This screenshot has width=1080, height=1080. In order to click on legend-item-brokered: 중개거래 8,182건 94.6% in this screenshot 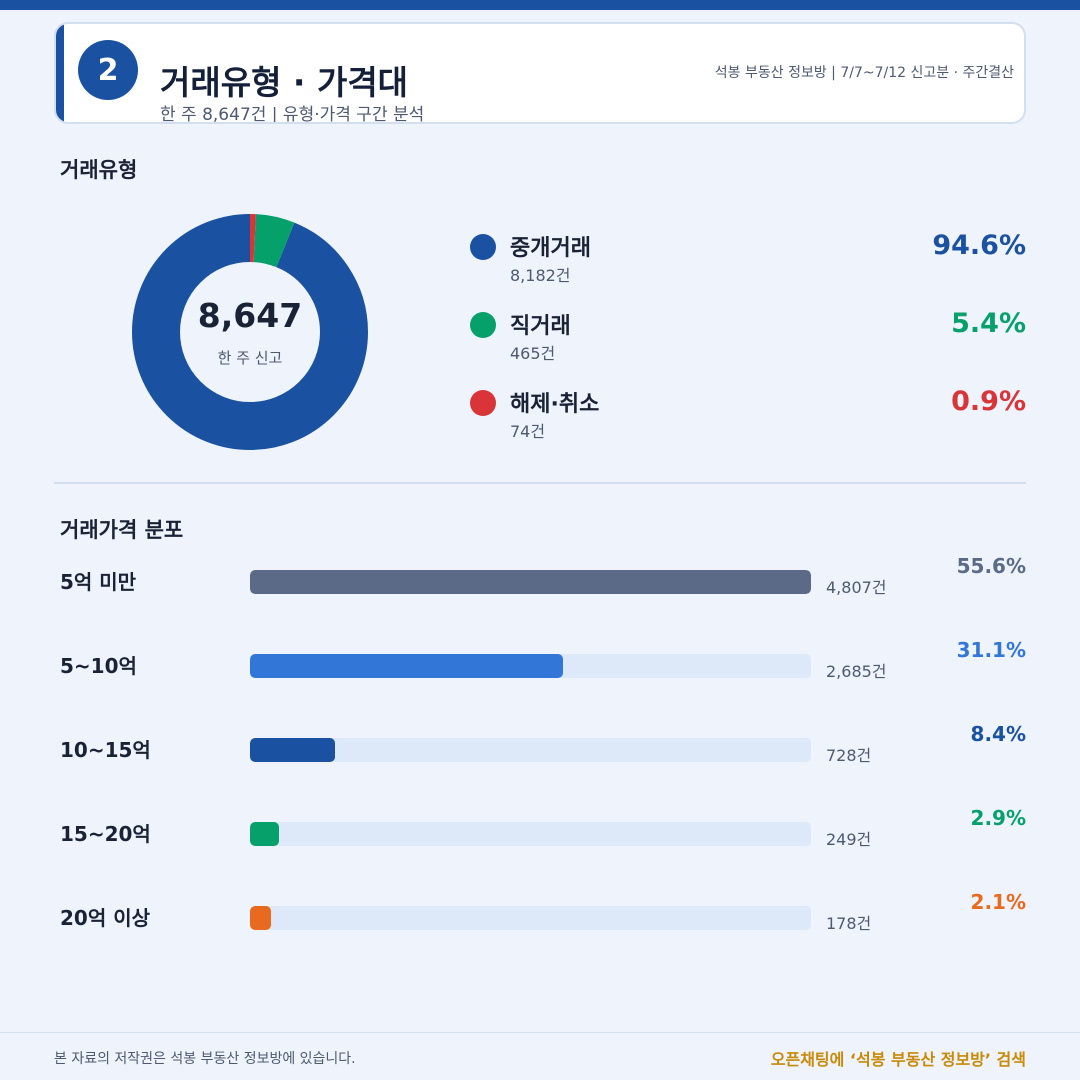, I will do `click(748, 258)`.